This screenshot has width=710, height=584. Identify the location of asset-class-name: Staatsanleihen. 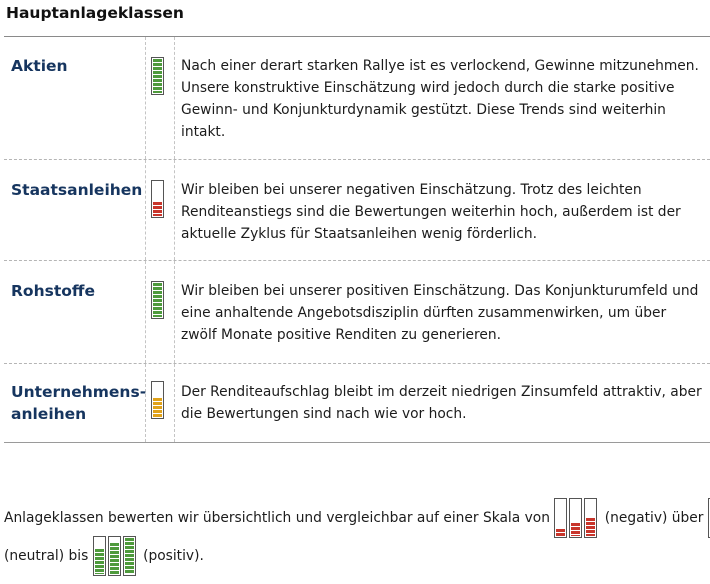
(77, 190).